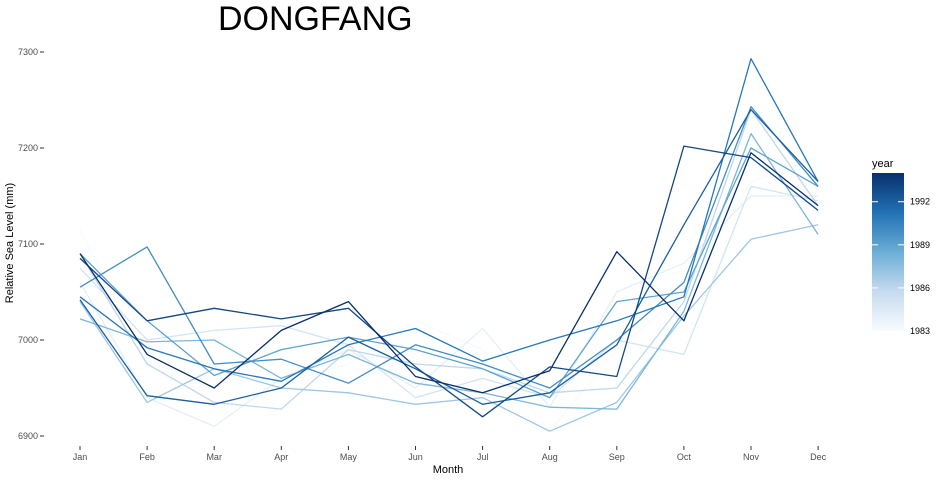  Describe the element at coordinates (883, 164) in the screenshot. I see `legend-title: year` at that location.